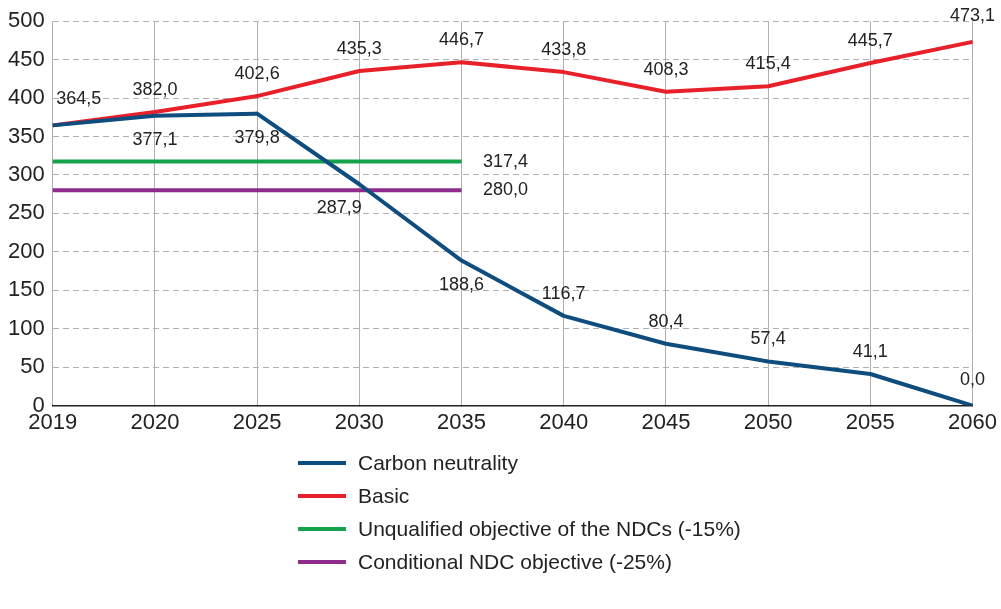  What do you see at coordinates (870, 39) in the screenshot?
I see `data-label: 445,7` at bounding box center [870, 39].